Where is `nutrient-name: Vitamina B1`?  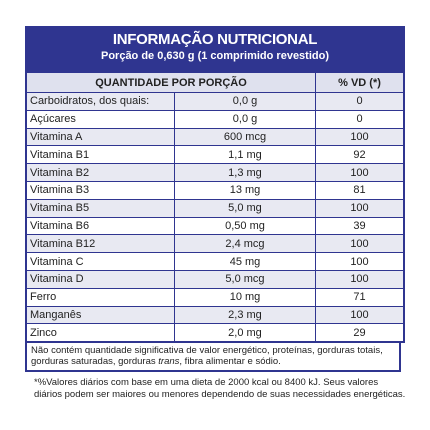 nutrient-name: Vitamina B1 is located at coordinates (101, 155).